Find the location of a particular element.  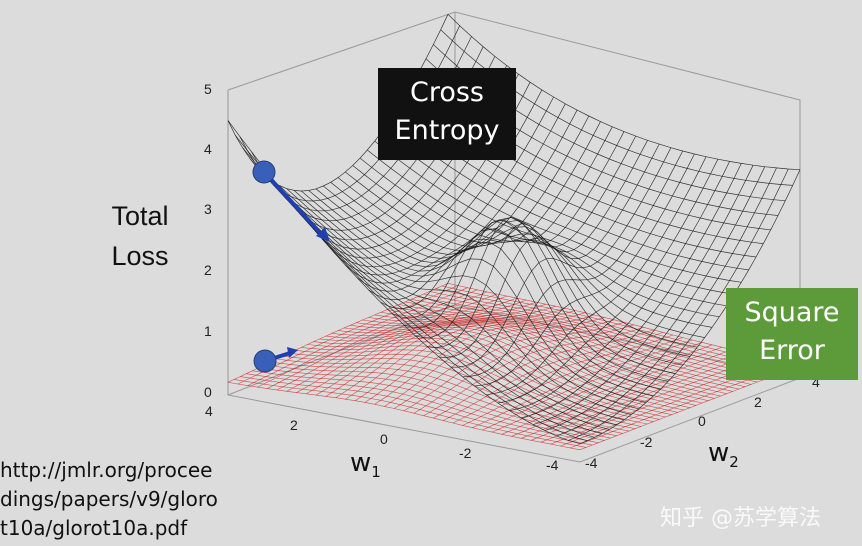

y-tick: 0 is located at coordinates (208, 392).